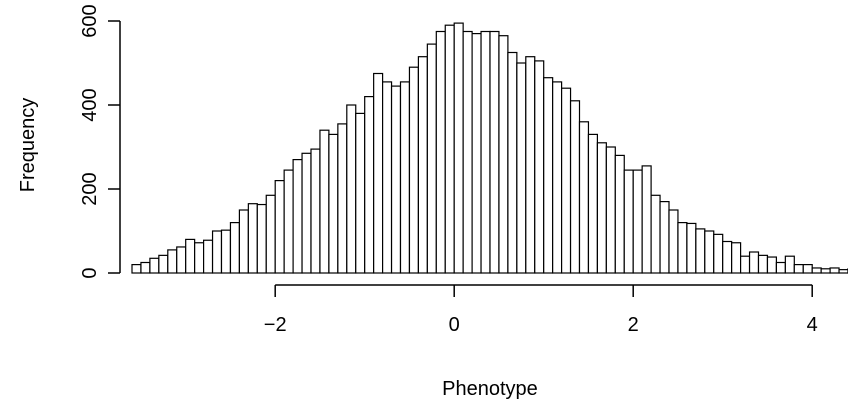 This screenshot has height=405, width=848. Describe the element at coordinates (490, 389) in the screenshot. I see `x-axis-label: Phenotype` at that location.